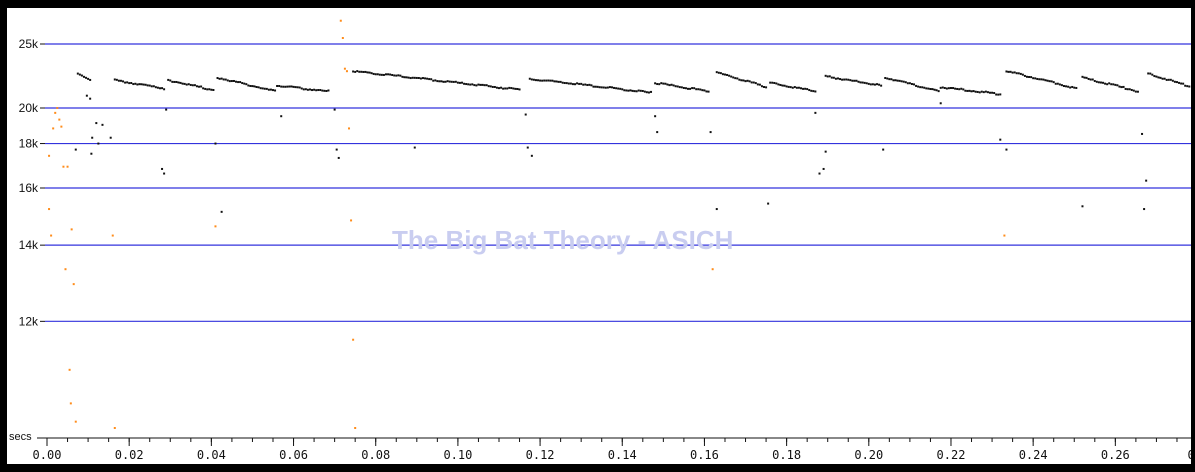  What do you see at coordinates (29, 44) in the screenshot?
I see `y-tick-label: 25k` at bounding box center [29, 44].